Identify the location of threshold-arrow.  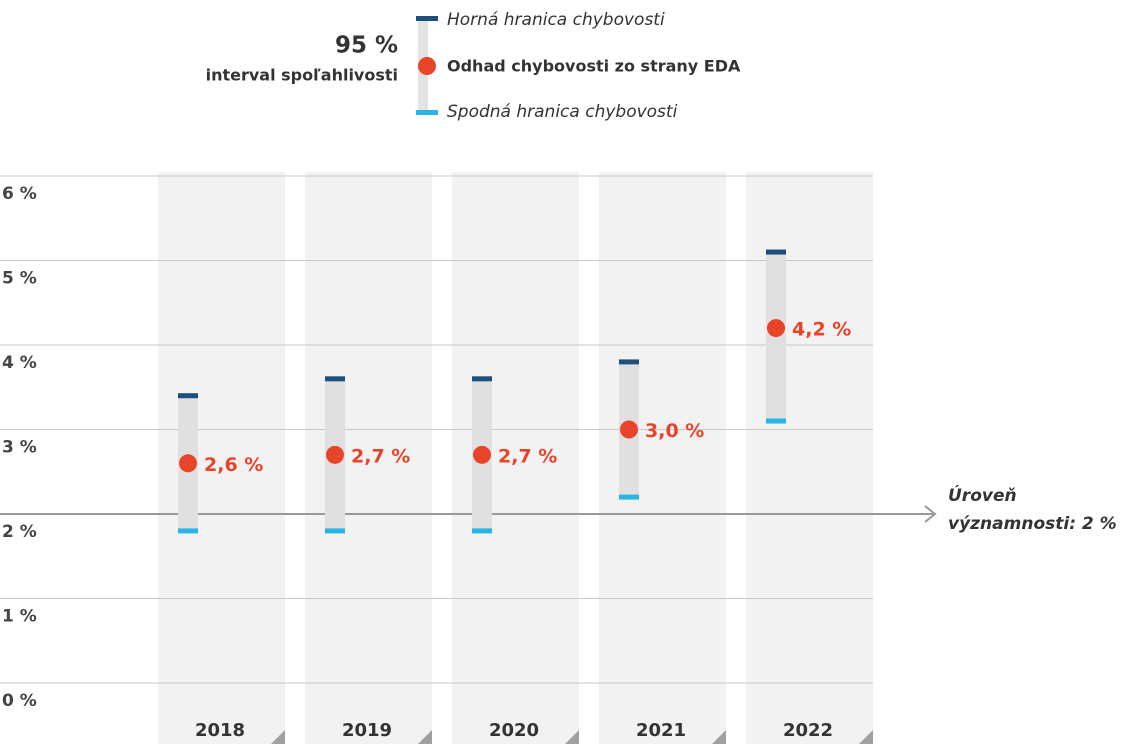
(930, 514).